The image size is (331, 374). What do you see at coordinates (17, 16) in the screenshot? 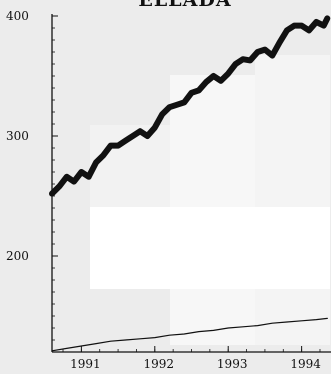
I see `y-tick-label: 400` at bounding box center [17, 16].